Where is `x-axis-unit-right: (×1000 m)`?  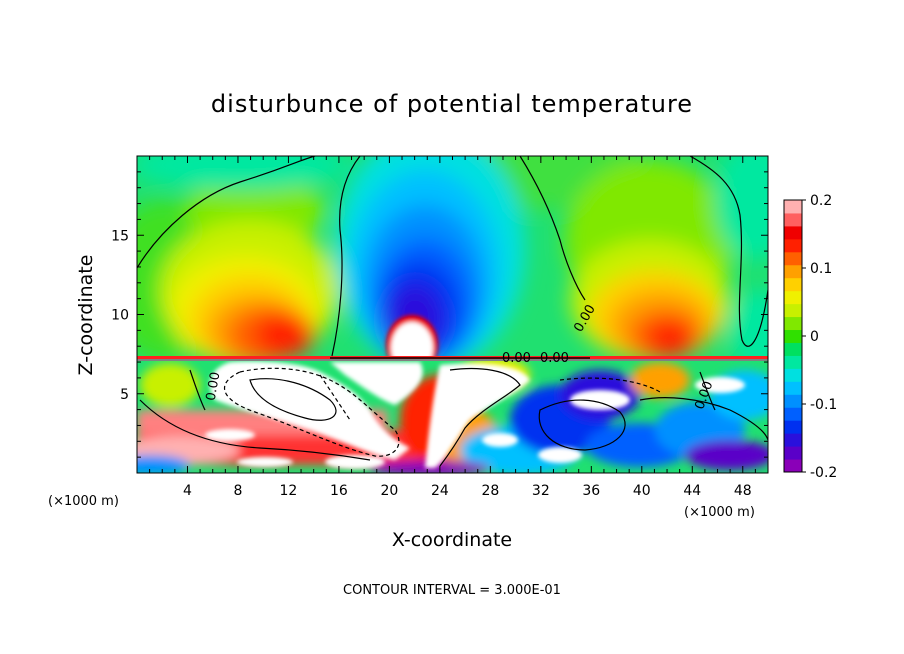
x-axis-unit-right: (×1000 m) is located at coordinates (719, 512).